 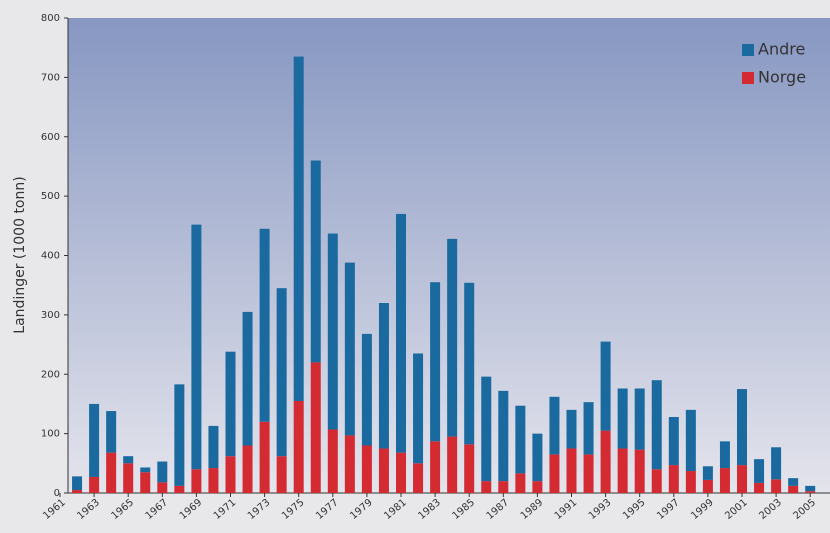 What do you see at coordinates (88, 509) in the screenshot?
I see `x-tick-label: 1963` at bounding box center [88, 509].